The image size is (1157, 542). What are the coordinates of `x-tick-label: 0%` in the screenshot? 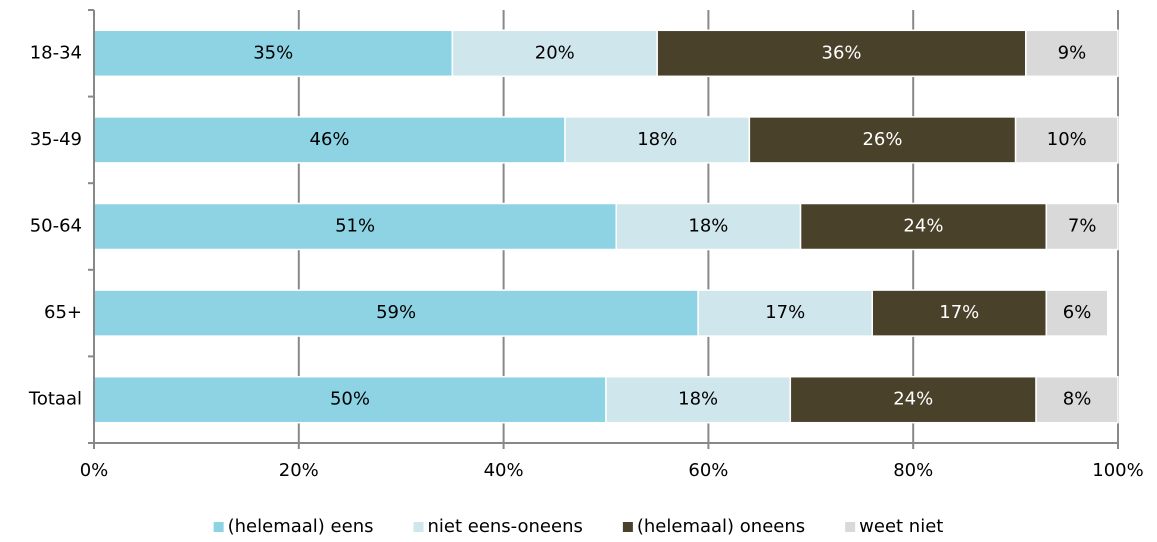 It's located at (94, 470).